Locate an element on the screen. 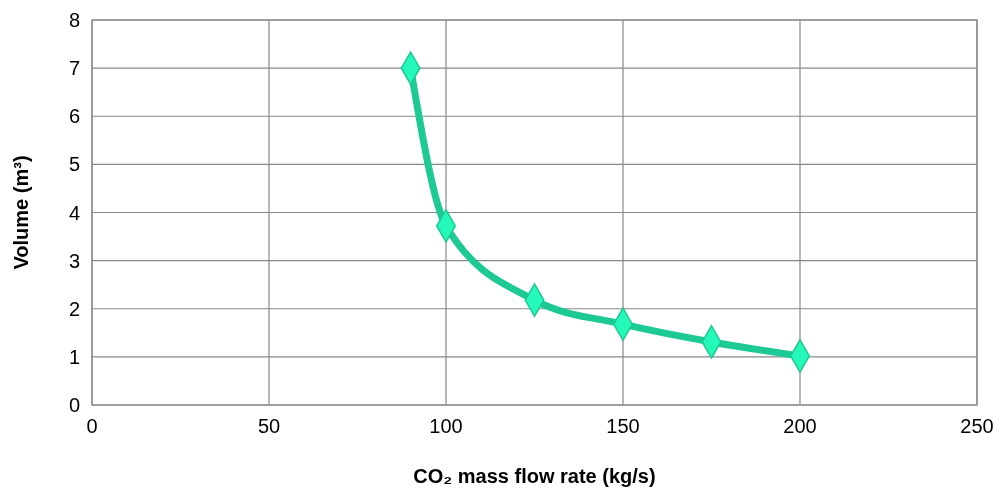 This screenshot has height=489, width=1002. y-tick-label: 2 is located at coordinates (74, 308).